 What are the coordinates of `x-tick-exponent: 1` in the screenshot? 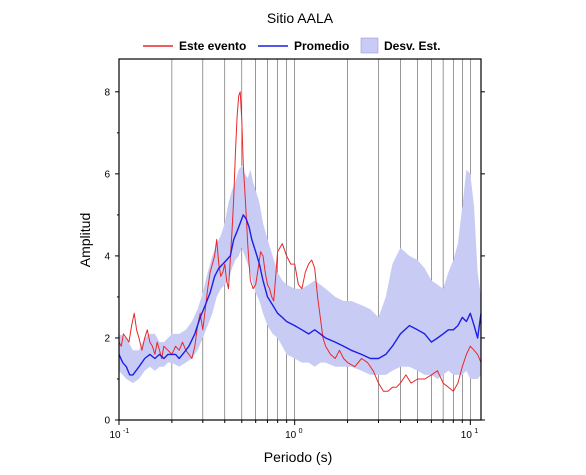 It's located at (476, 431).